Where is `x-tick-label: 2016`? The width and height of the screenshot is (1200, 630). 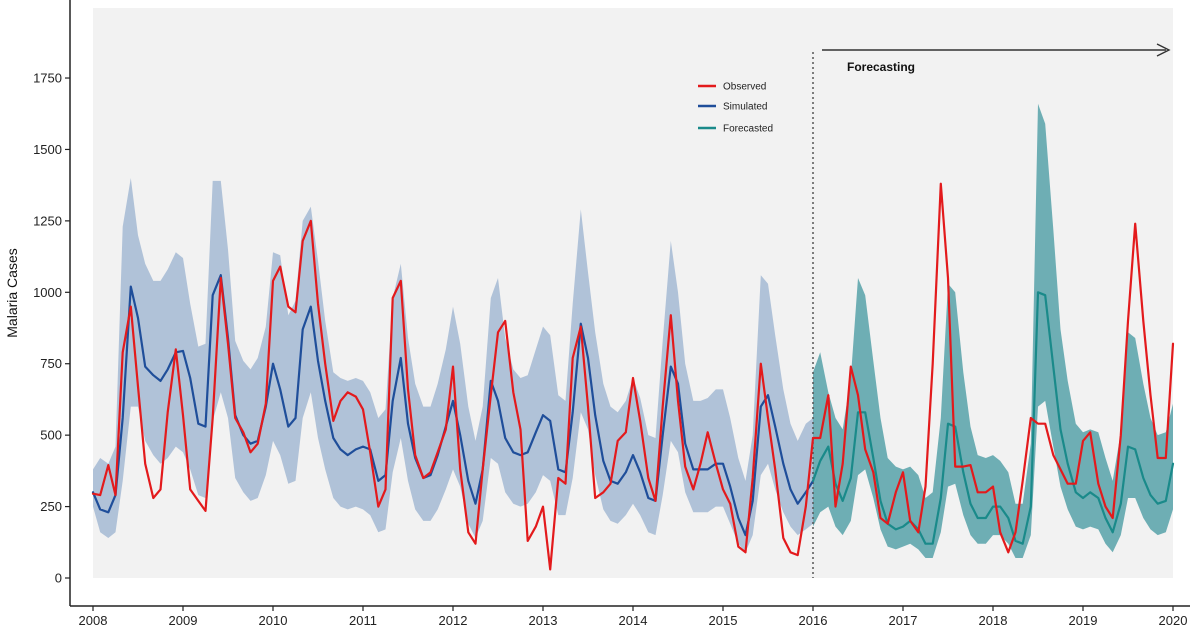
x-tick-label: 2016 is located at coordinates (813, 620).